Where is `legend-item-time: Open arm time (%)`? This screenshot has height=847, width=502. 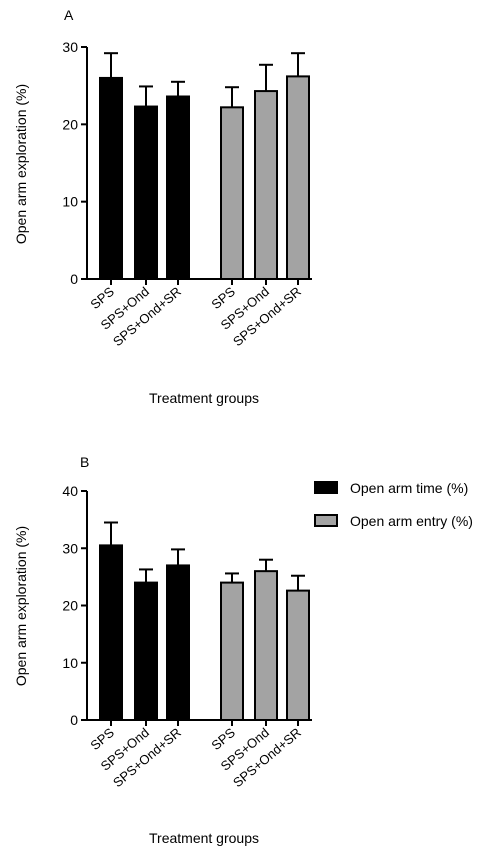 legend-item-time: Open arm time (%) is located at coordinates (391, 488).